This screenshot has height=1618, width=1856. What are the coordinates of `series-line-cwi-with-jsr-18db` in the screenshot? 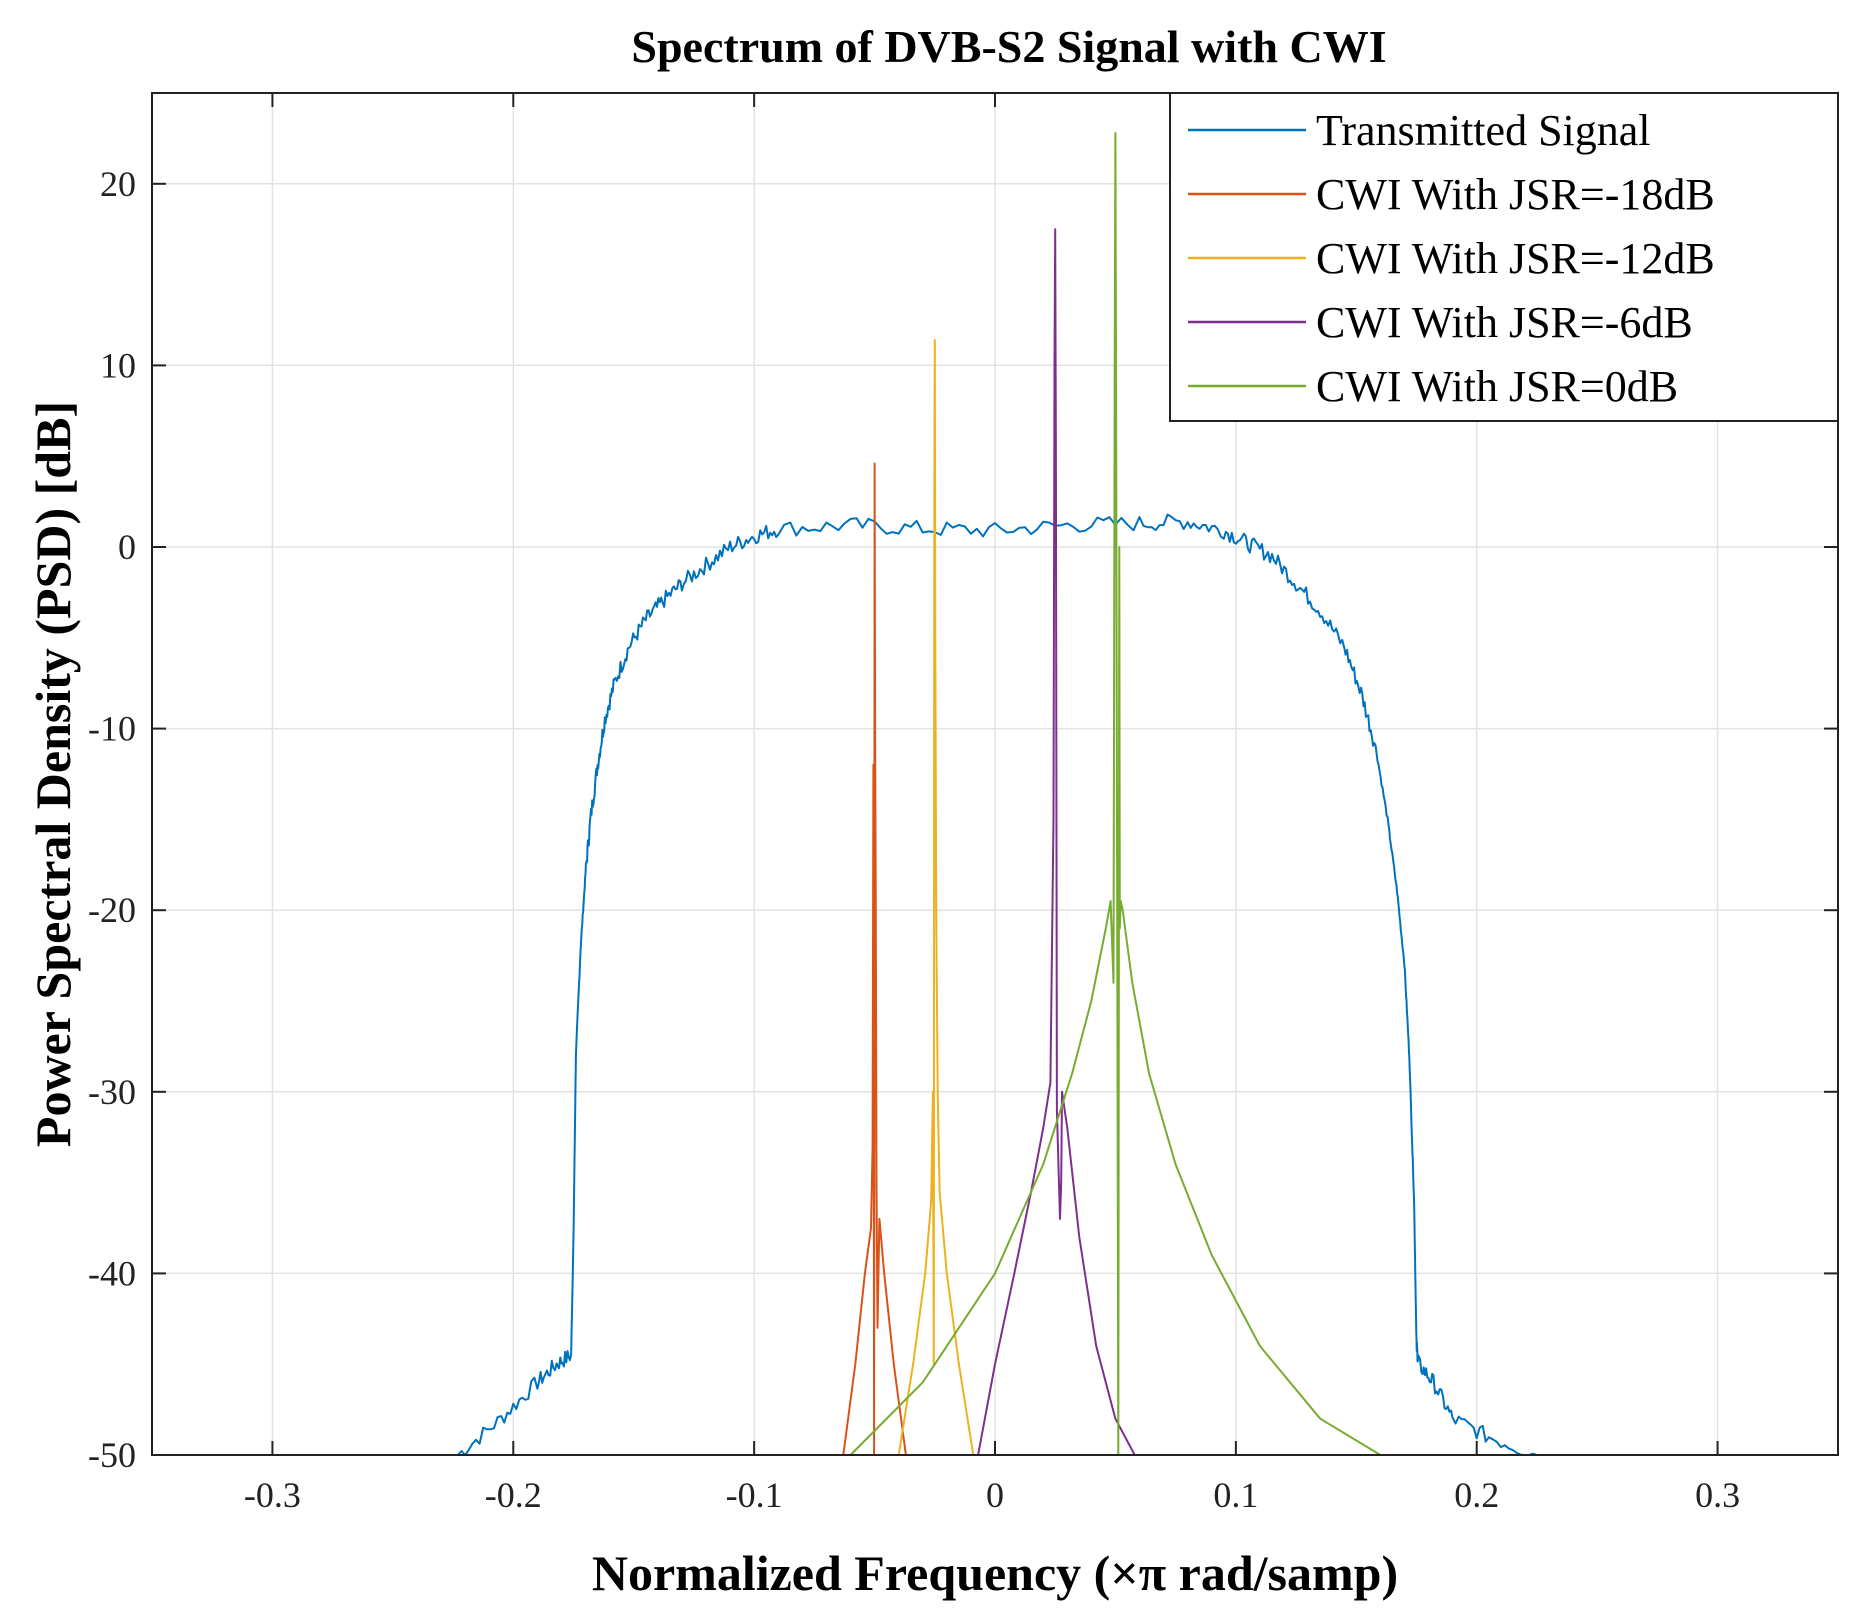 It's located at (874, 959).